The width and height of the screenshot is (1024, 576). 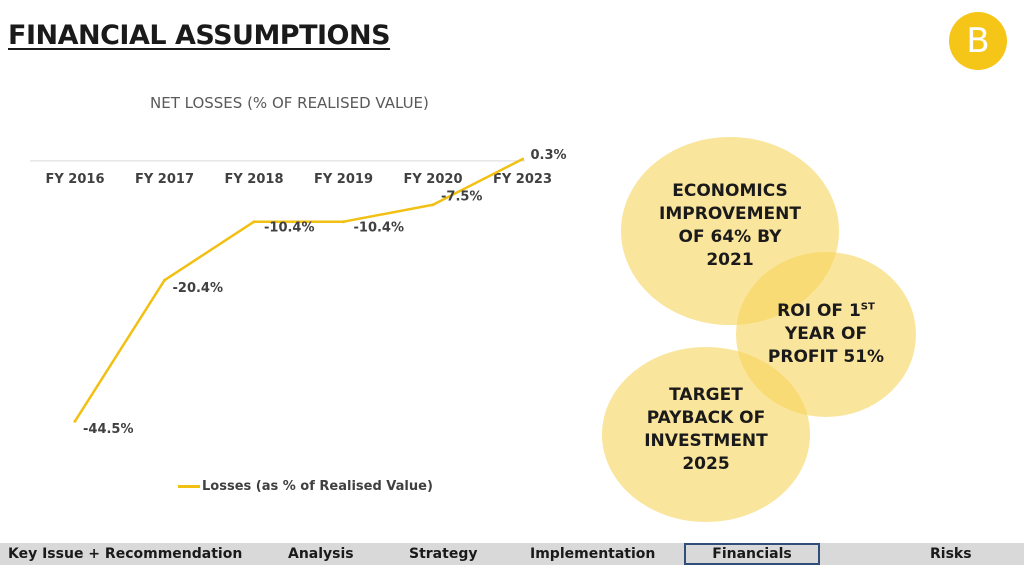 I want to click on roi-text-line1: ROI OF 1, so click(x=819, y=311).